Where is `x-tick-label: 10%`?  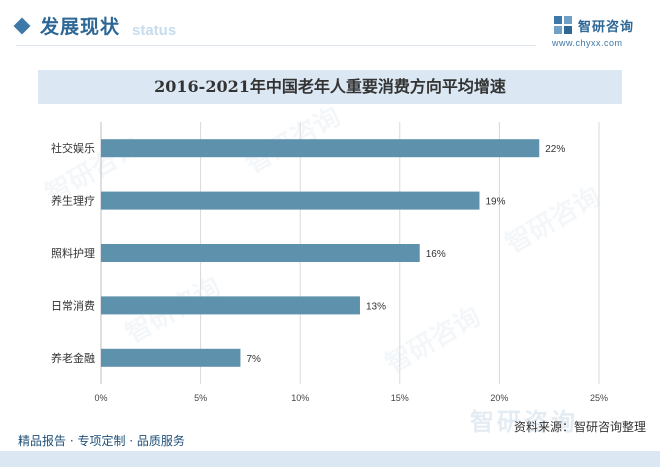 x-tick-label: 10% is located at coordinates (300, 398).